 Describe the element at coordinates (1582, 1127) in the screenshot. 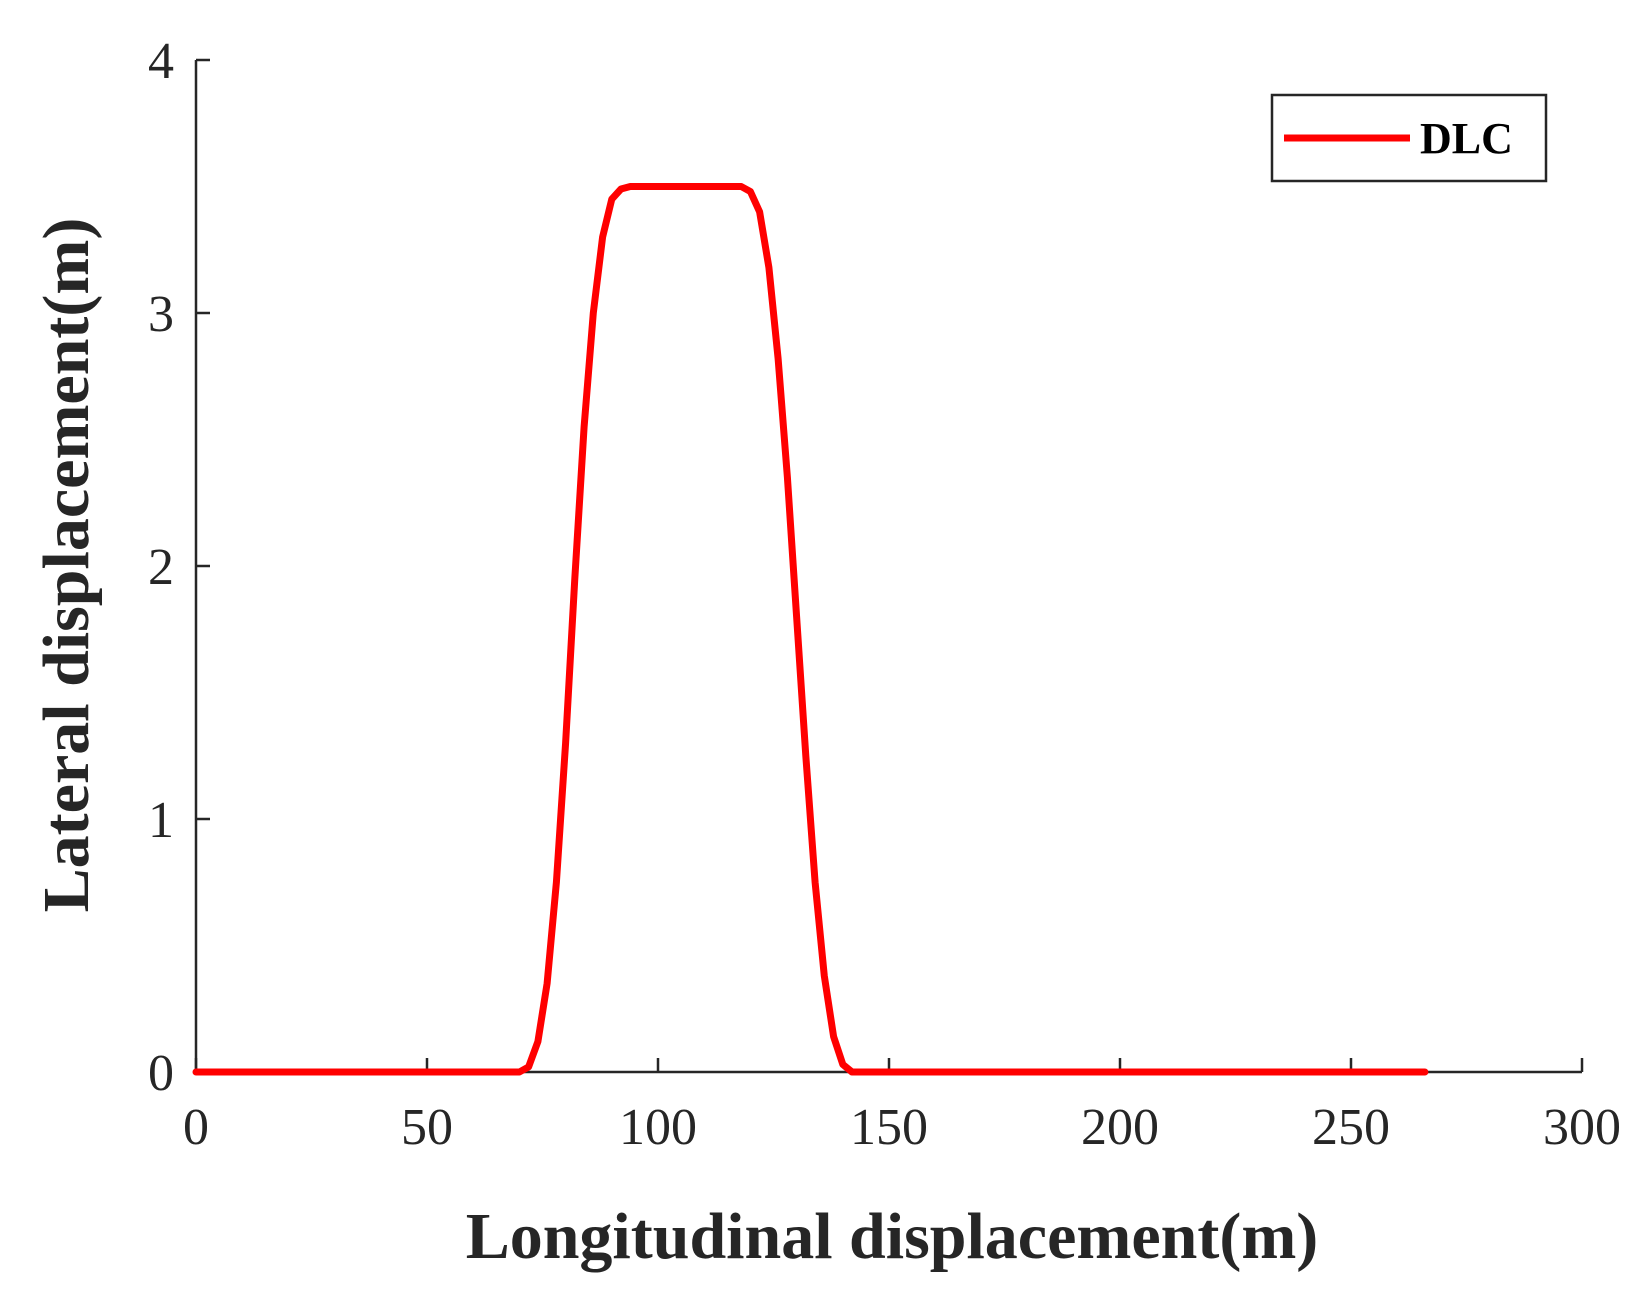

I see `x-tick-label: 300` at that location.